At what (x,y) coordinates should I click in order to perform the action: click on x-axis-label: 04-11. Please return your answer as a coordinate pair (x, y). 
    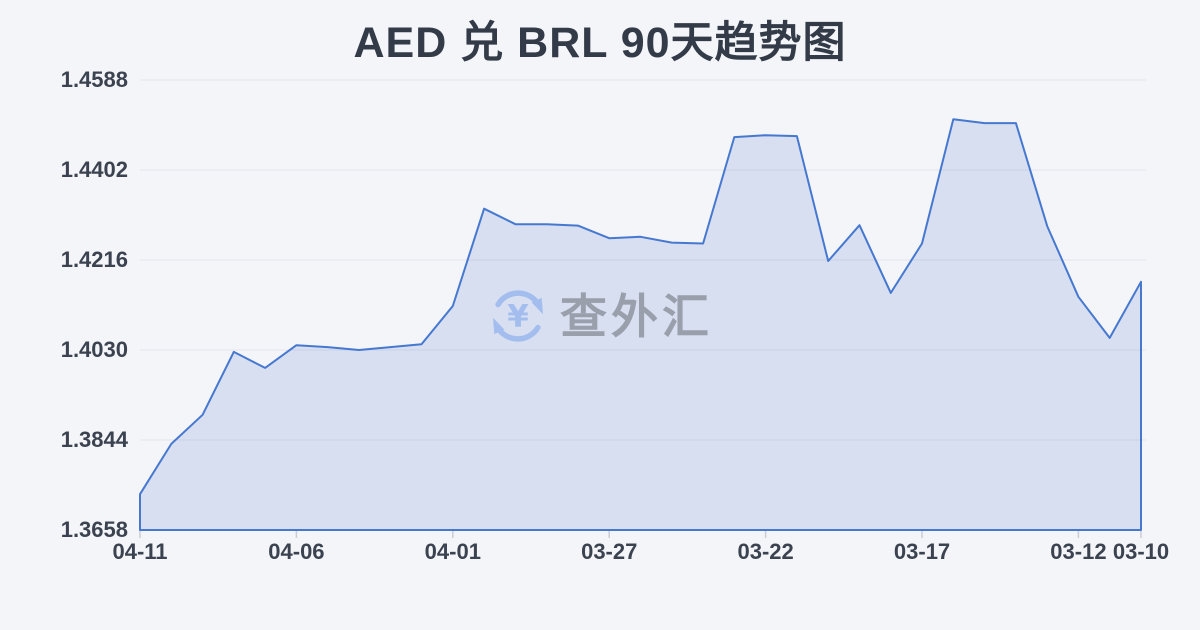
    Looking at the image, I should click on (140, 551).